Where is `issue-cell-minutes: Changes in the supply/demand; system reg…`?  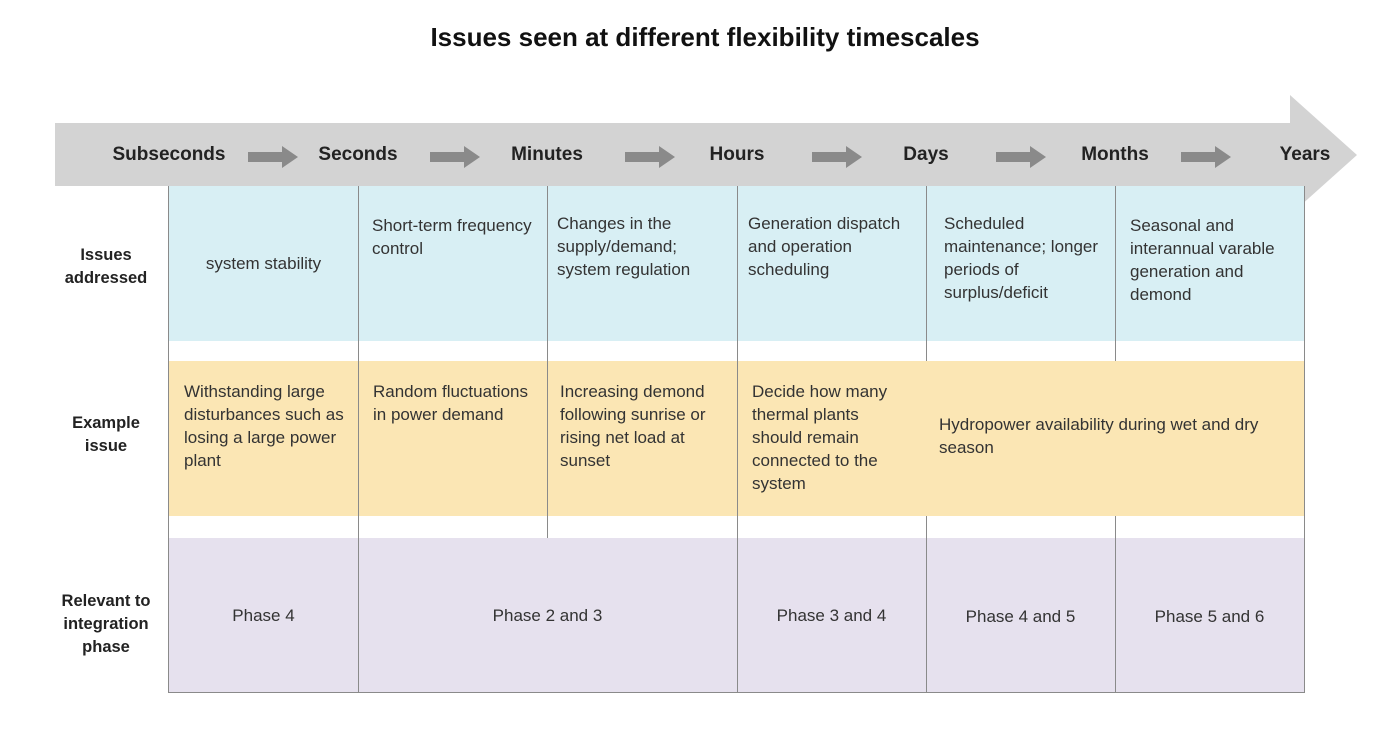
issue-cell-minutes: Changes in the supply/demand; system reg… is located at coordinates (624, 246).